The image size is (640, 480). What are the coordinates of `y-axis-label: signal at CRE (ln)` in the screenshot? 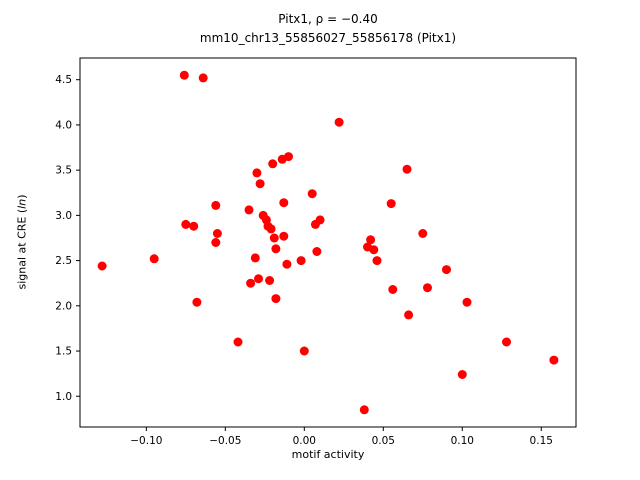 It's located at (22, 242).